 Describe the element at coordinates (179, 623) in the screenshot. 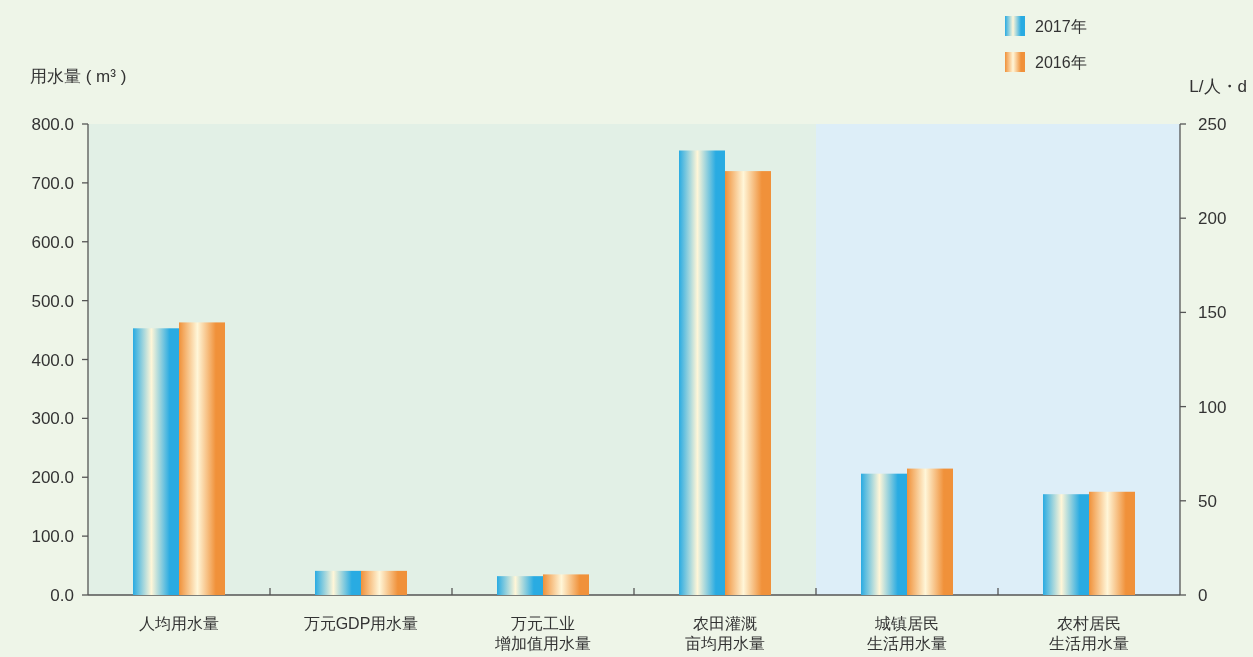

I see `x-tick-label: 人均用水量` at that location.